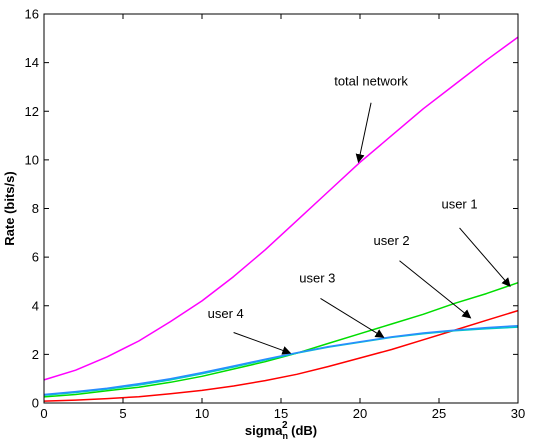 The height and width of the screenshot is (441, 533). Describe the element at coordinates (518, 413) in the screenshot. I see `x-tick-label: 30` at that location.